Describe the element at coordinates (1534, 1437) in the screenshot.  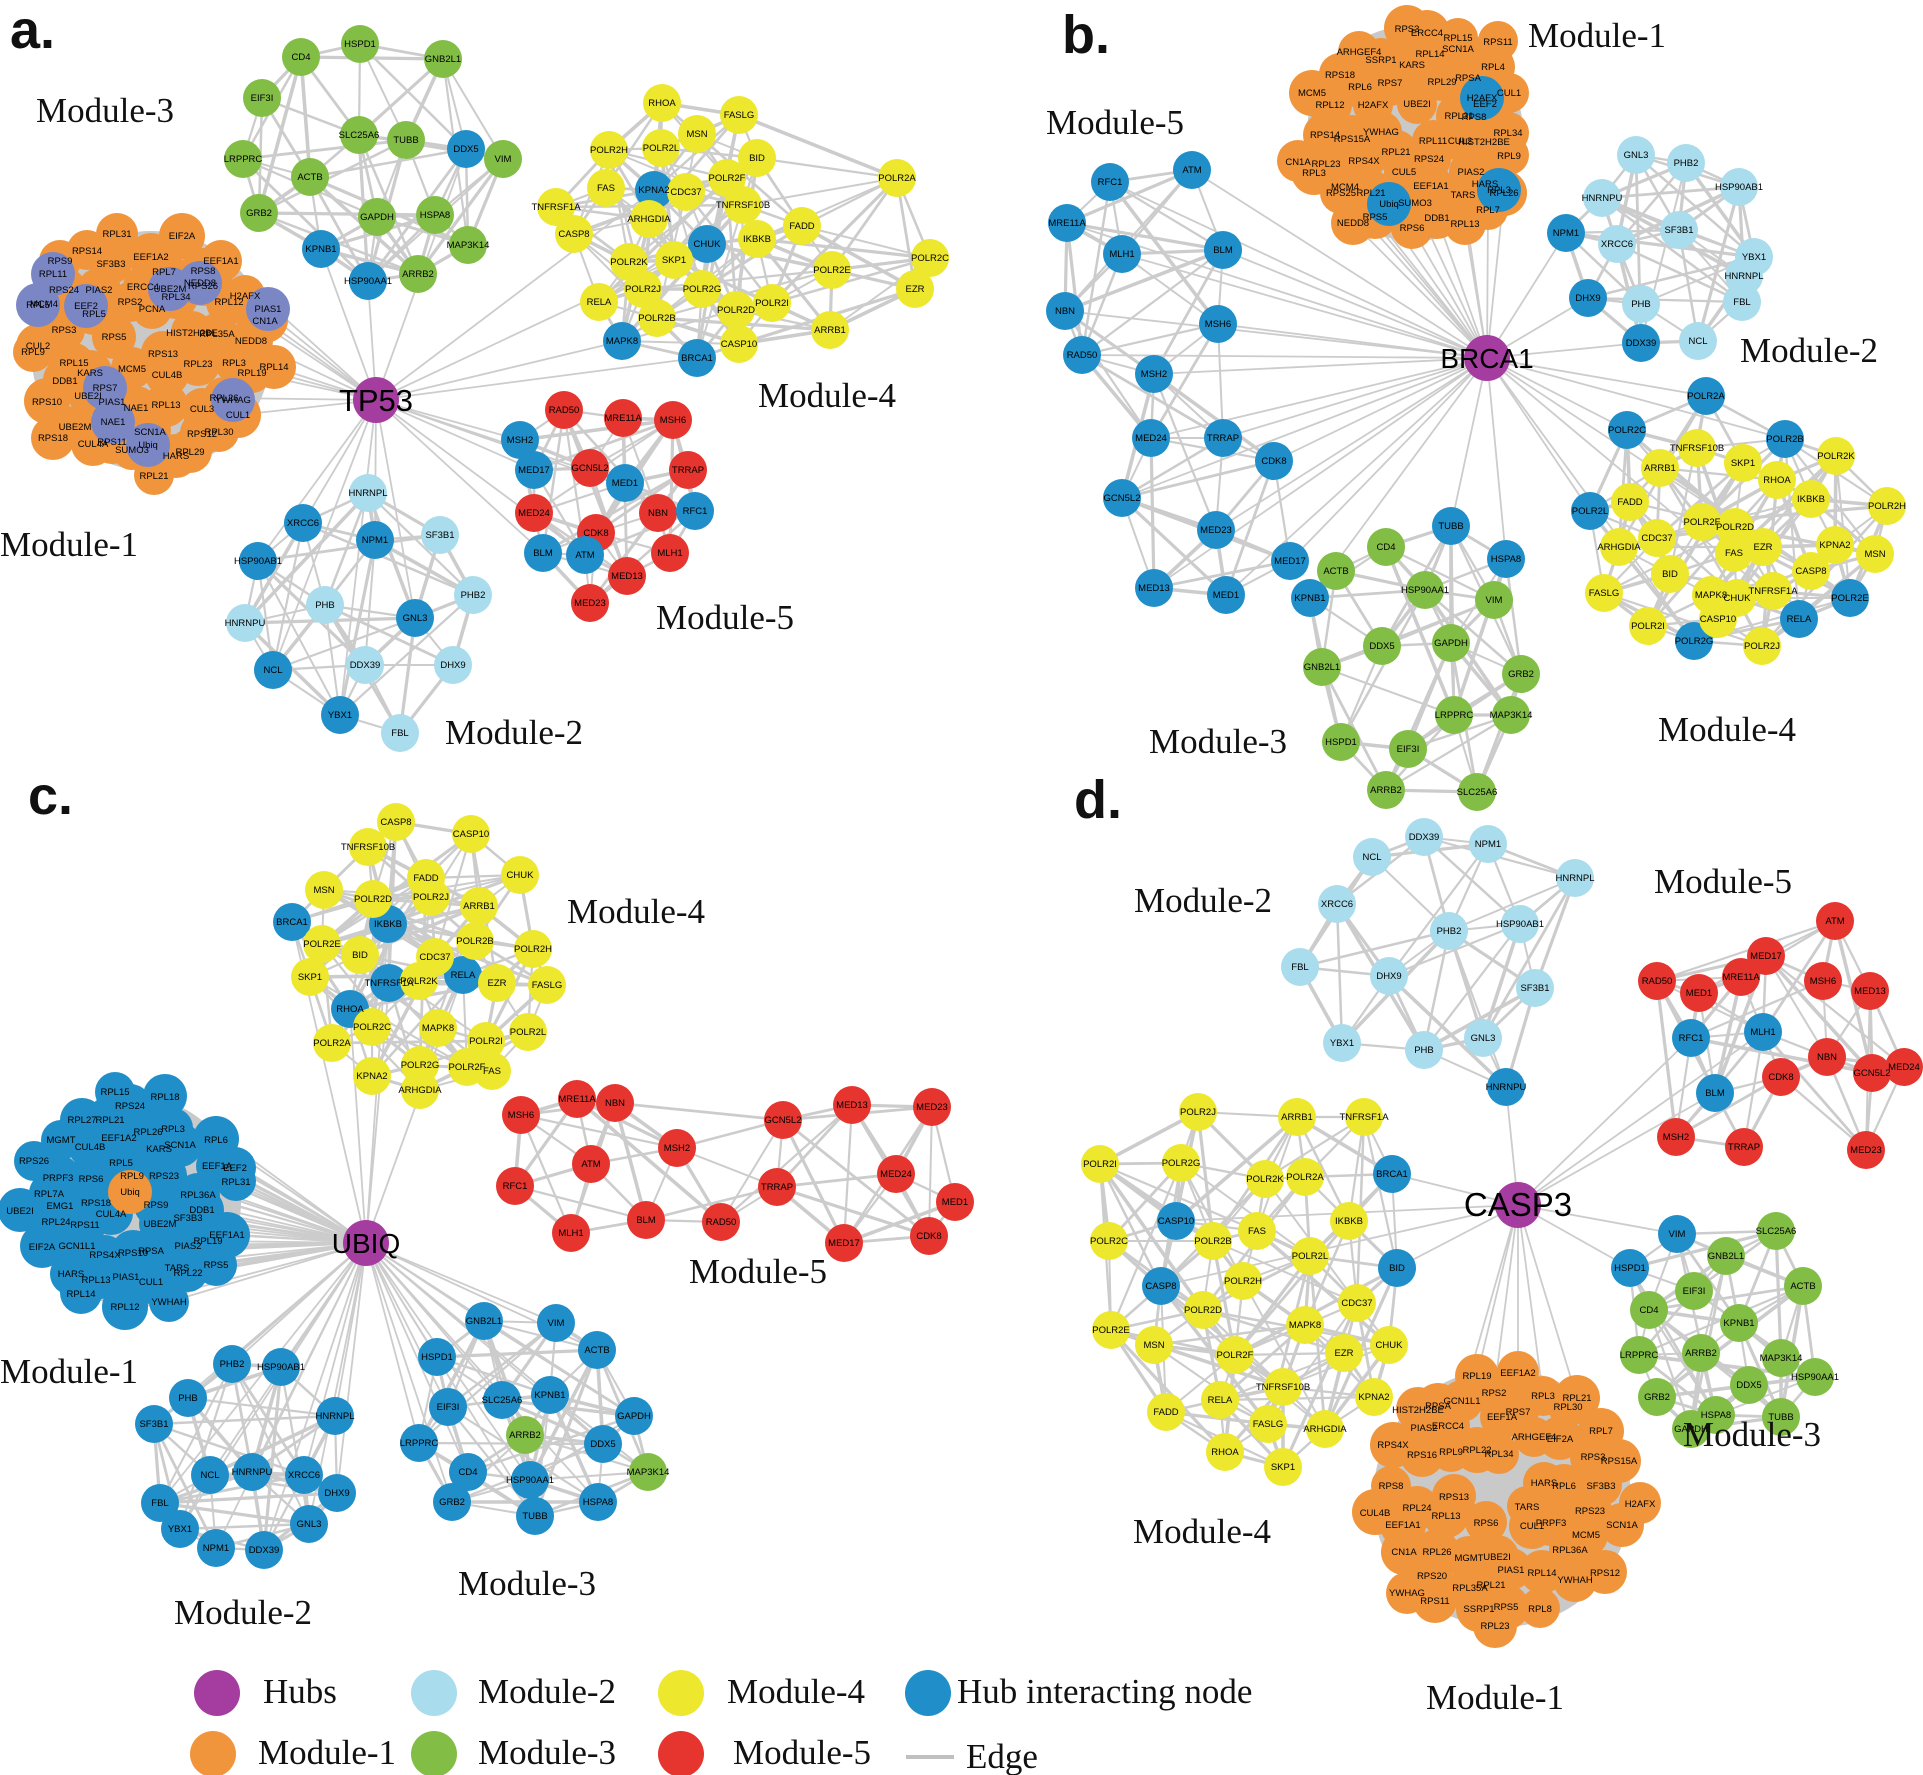
I see `svg-text: ARHGEF4` at that location.